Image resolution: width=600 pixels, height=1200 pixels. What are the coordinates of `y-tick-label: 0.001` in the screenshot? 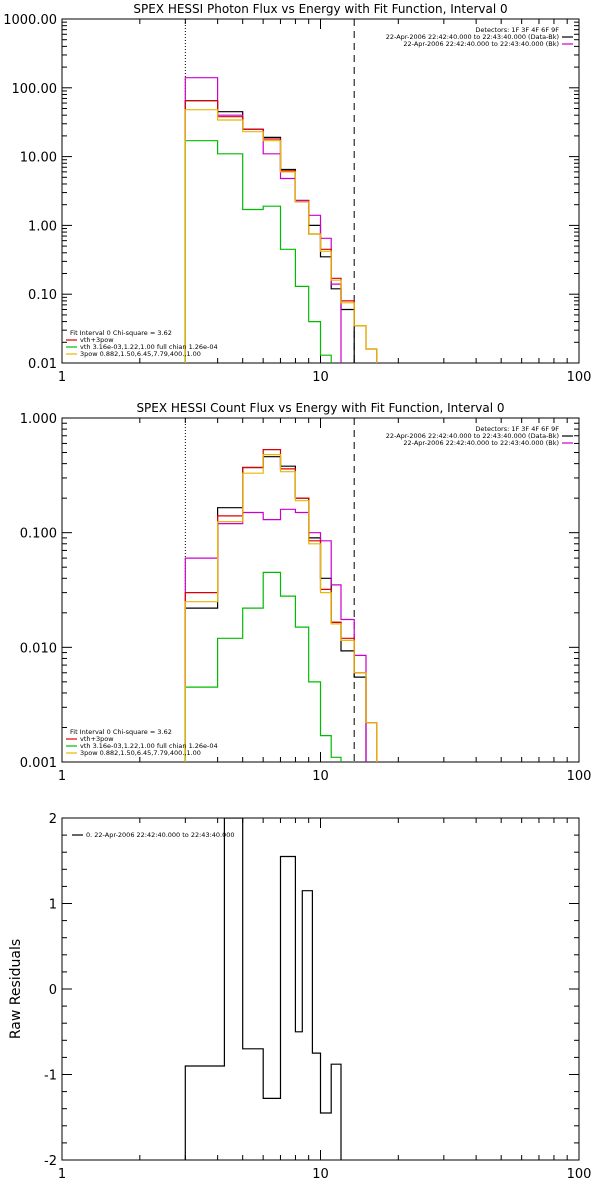 It's located at (38, 763).